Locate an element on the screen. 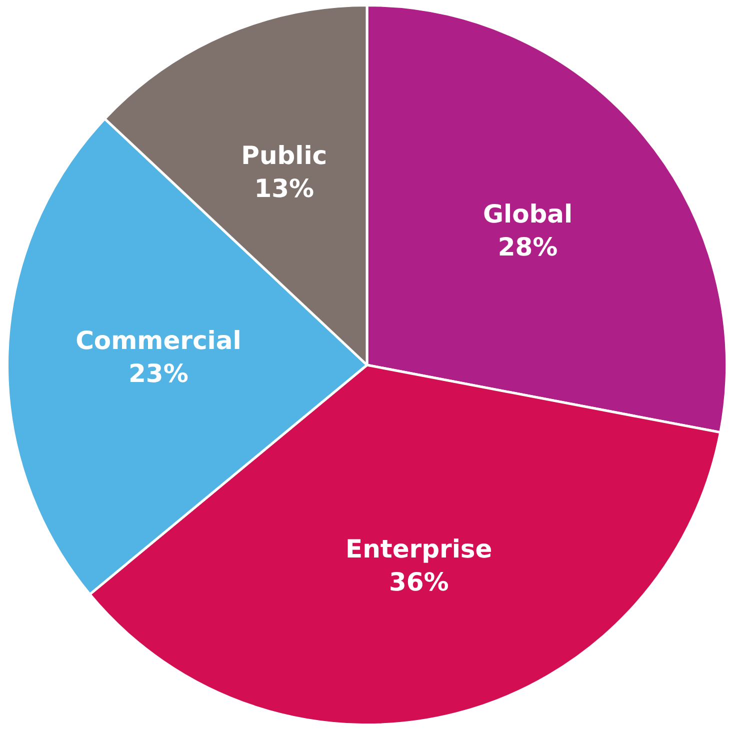 The width and height of the screenshot is (734, 730). slice-label: Commercial is located at coordinates (159, 340).